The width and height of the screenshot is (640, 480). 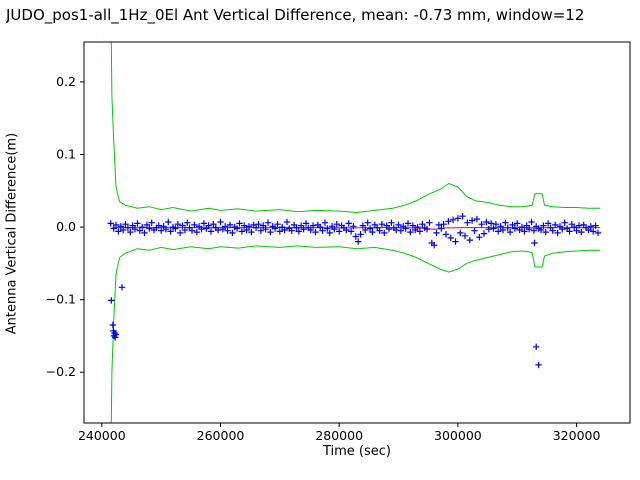 I want to click on y-axis-label: Antenna Vertical Difference(m), so click(x=12, y=233).